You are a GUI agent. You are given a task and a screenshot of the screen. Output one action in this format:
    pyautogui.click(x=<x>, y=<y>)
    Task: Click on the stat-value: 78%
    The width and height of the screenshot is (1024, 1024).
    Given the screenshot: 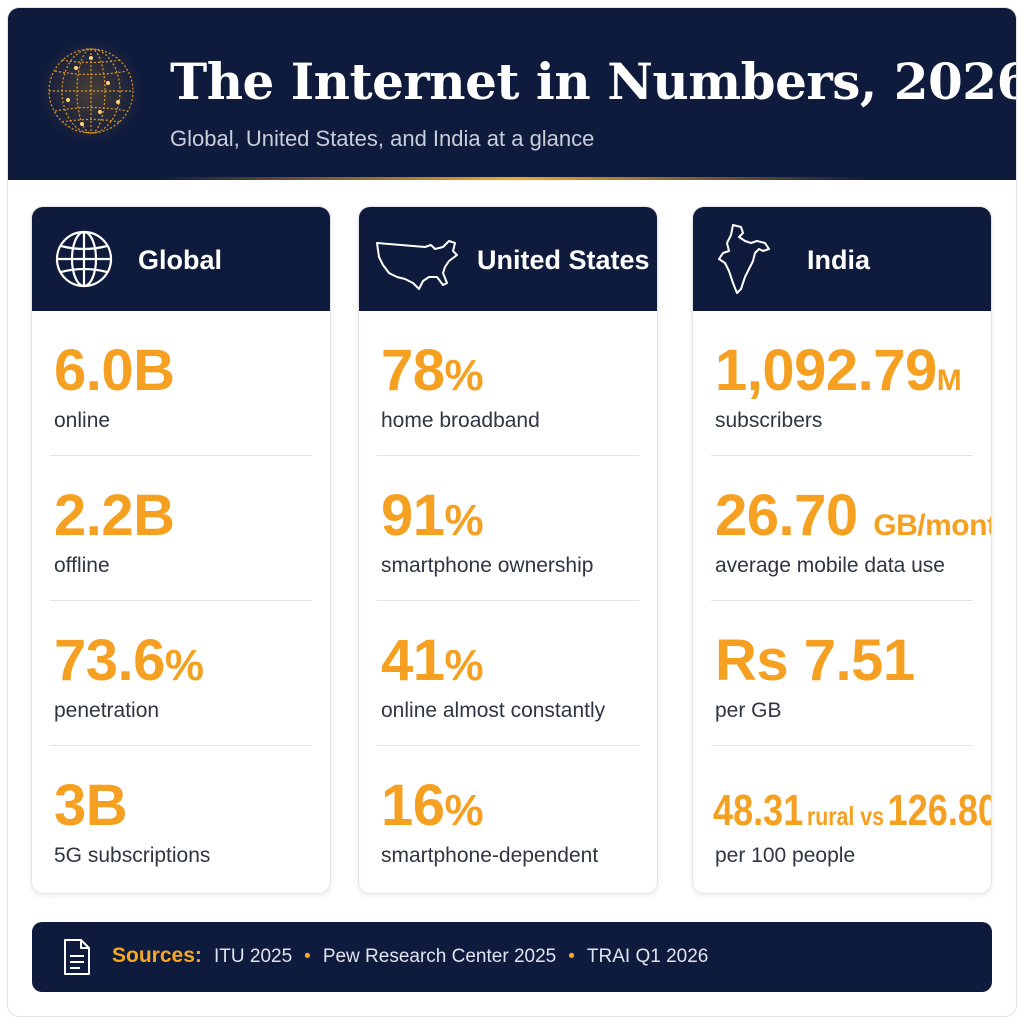 What is the action you would take?
    pyautogui.click(x=432, y=370)
    